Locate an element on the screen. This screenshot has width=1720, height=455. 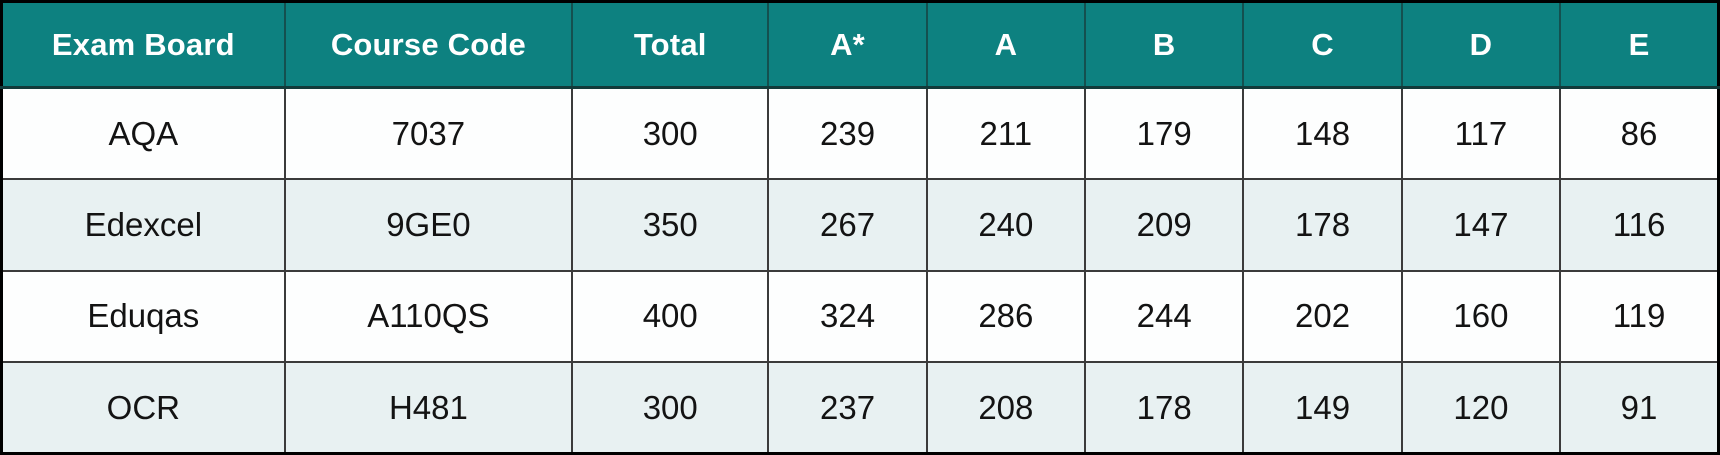
cell-grade-a: 286 is located at coordinates (1006, 316).